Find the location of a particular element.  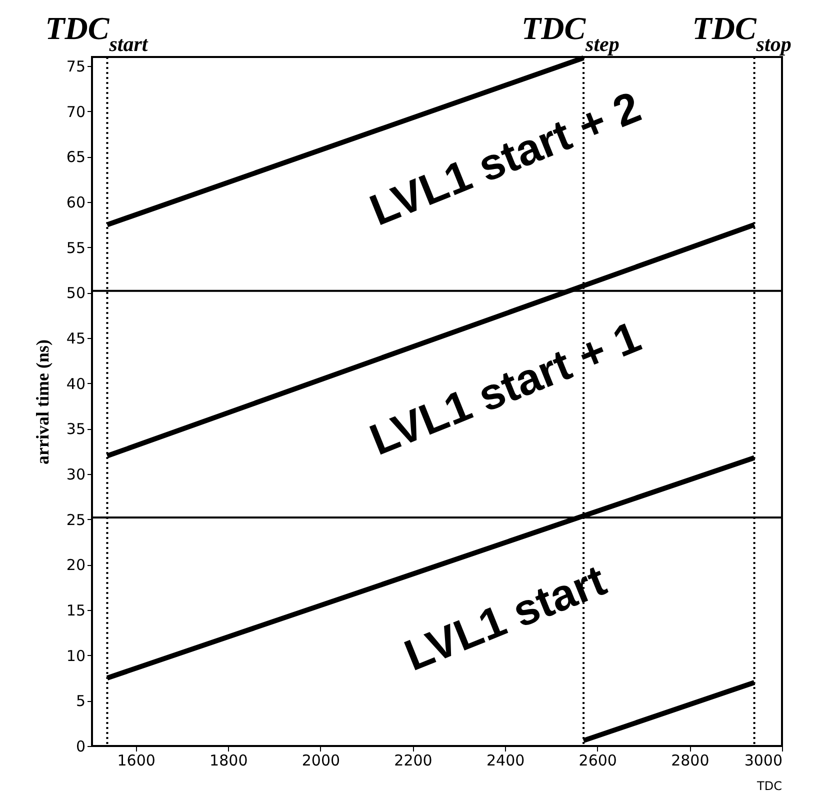

y-tick-label: 35 is located at coordinates (76, 429).